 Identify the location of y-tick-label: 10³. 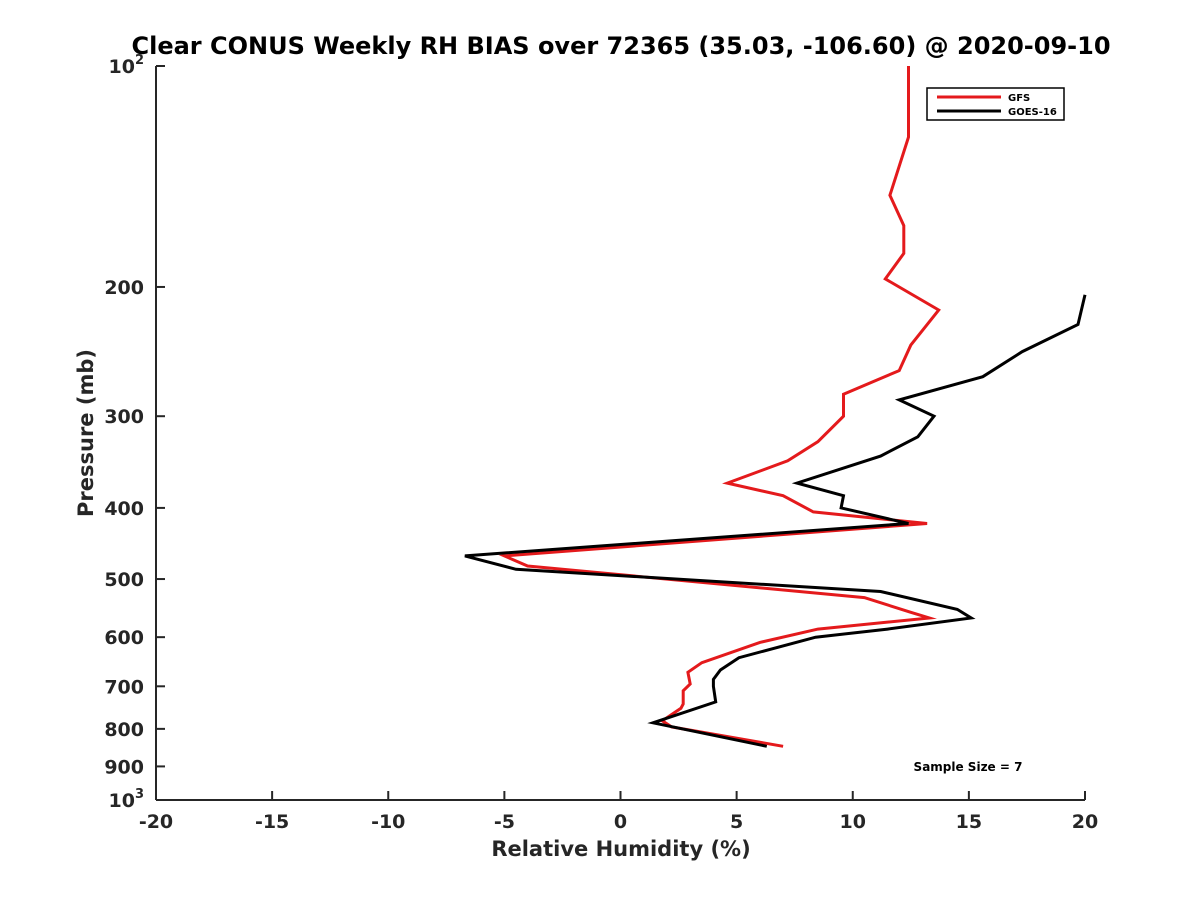
(127, 799).